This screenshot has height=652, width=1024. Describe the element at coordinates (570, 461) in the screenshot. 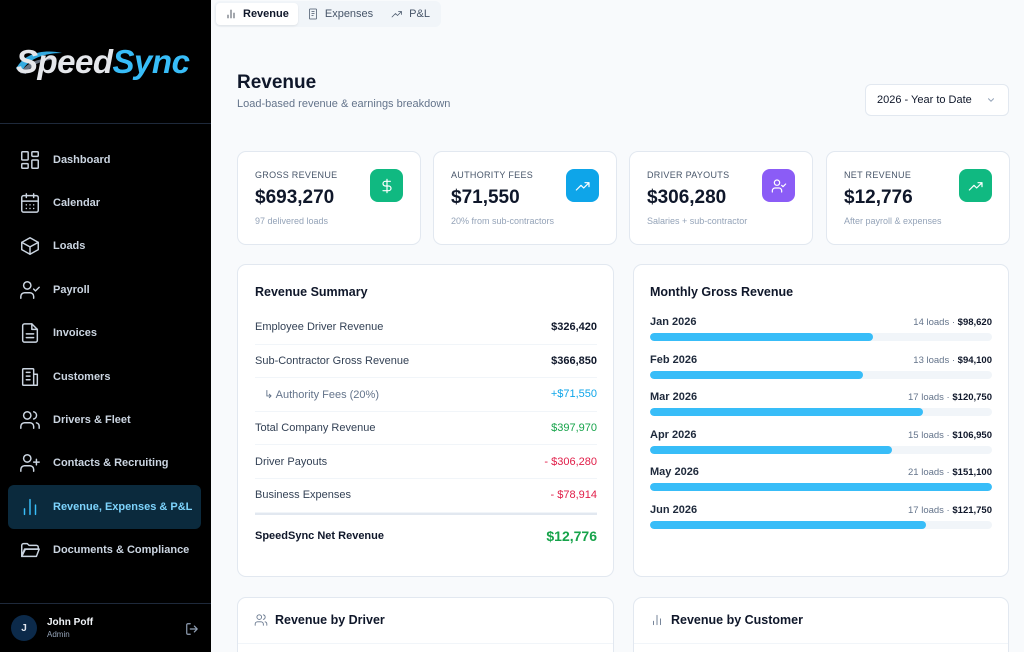

I see `summary-row-value: - $306,280` at that location.